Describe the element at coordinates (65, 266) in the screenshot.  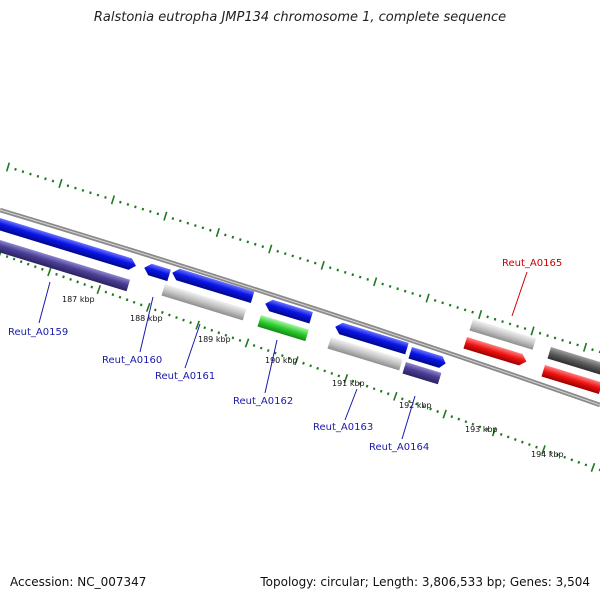
I see `gene-Reut_A0159-reverse` at that location.